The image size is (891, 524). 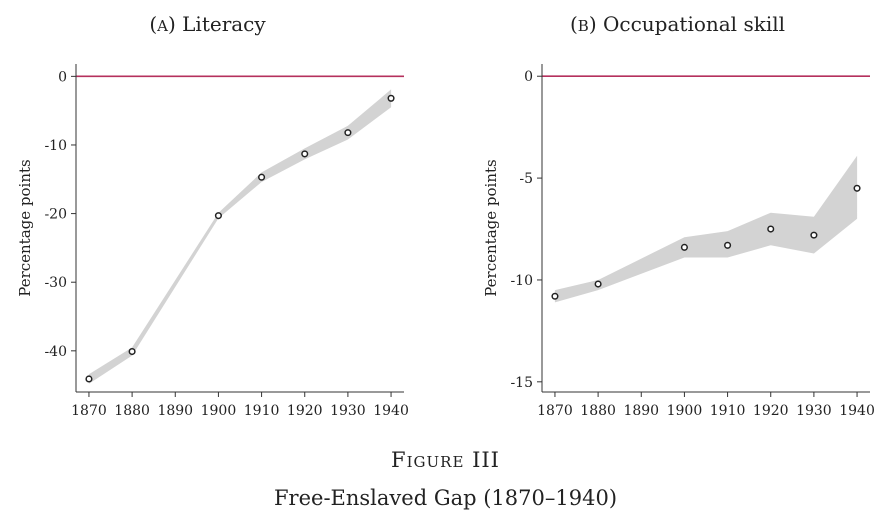 What do you see at coordinates (685, 411) in the screenshot?
I see `panel-b-x-tick-label: 1900` at bounding box center [685, 411].